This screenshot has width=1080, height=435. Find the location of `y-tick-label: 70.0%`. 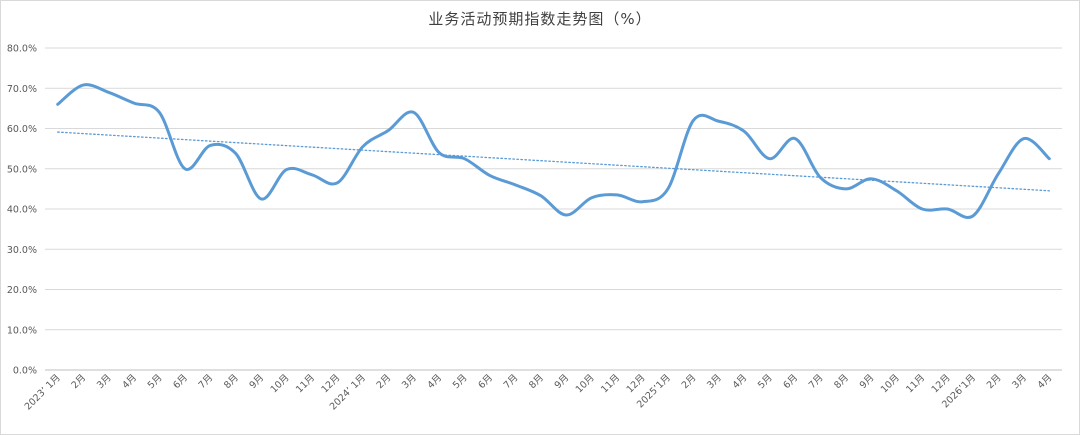

y-tick-label: 70.0% is located at coordinates (22, 89).